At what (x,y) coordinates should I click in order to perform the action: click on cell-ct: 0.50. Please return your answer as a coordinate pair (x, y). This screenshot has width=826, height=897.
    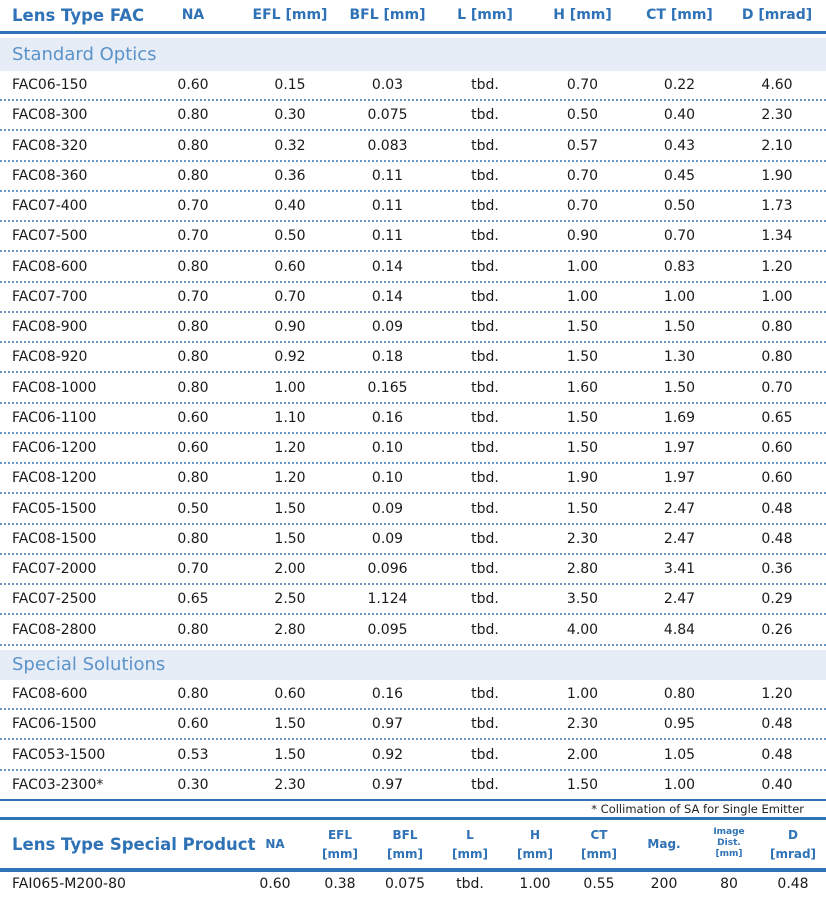
    Looking at the image, I should click on (679, 206).